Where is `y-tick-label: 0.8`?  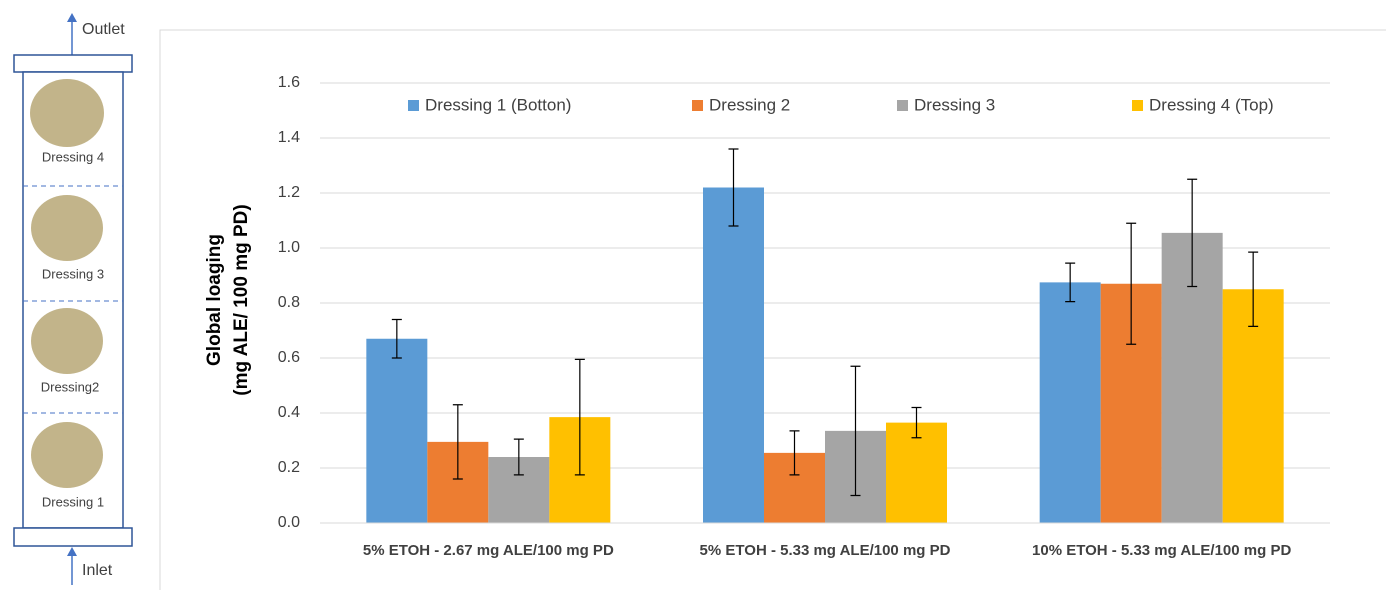 y-tick-label: 0.8 is located at coordinates (289, 302).